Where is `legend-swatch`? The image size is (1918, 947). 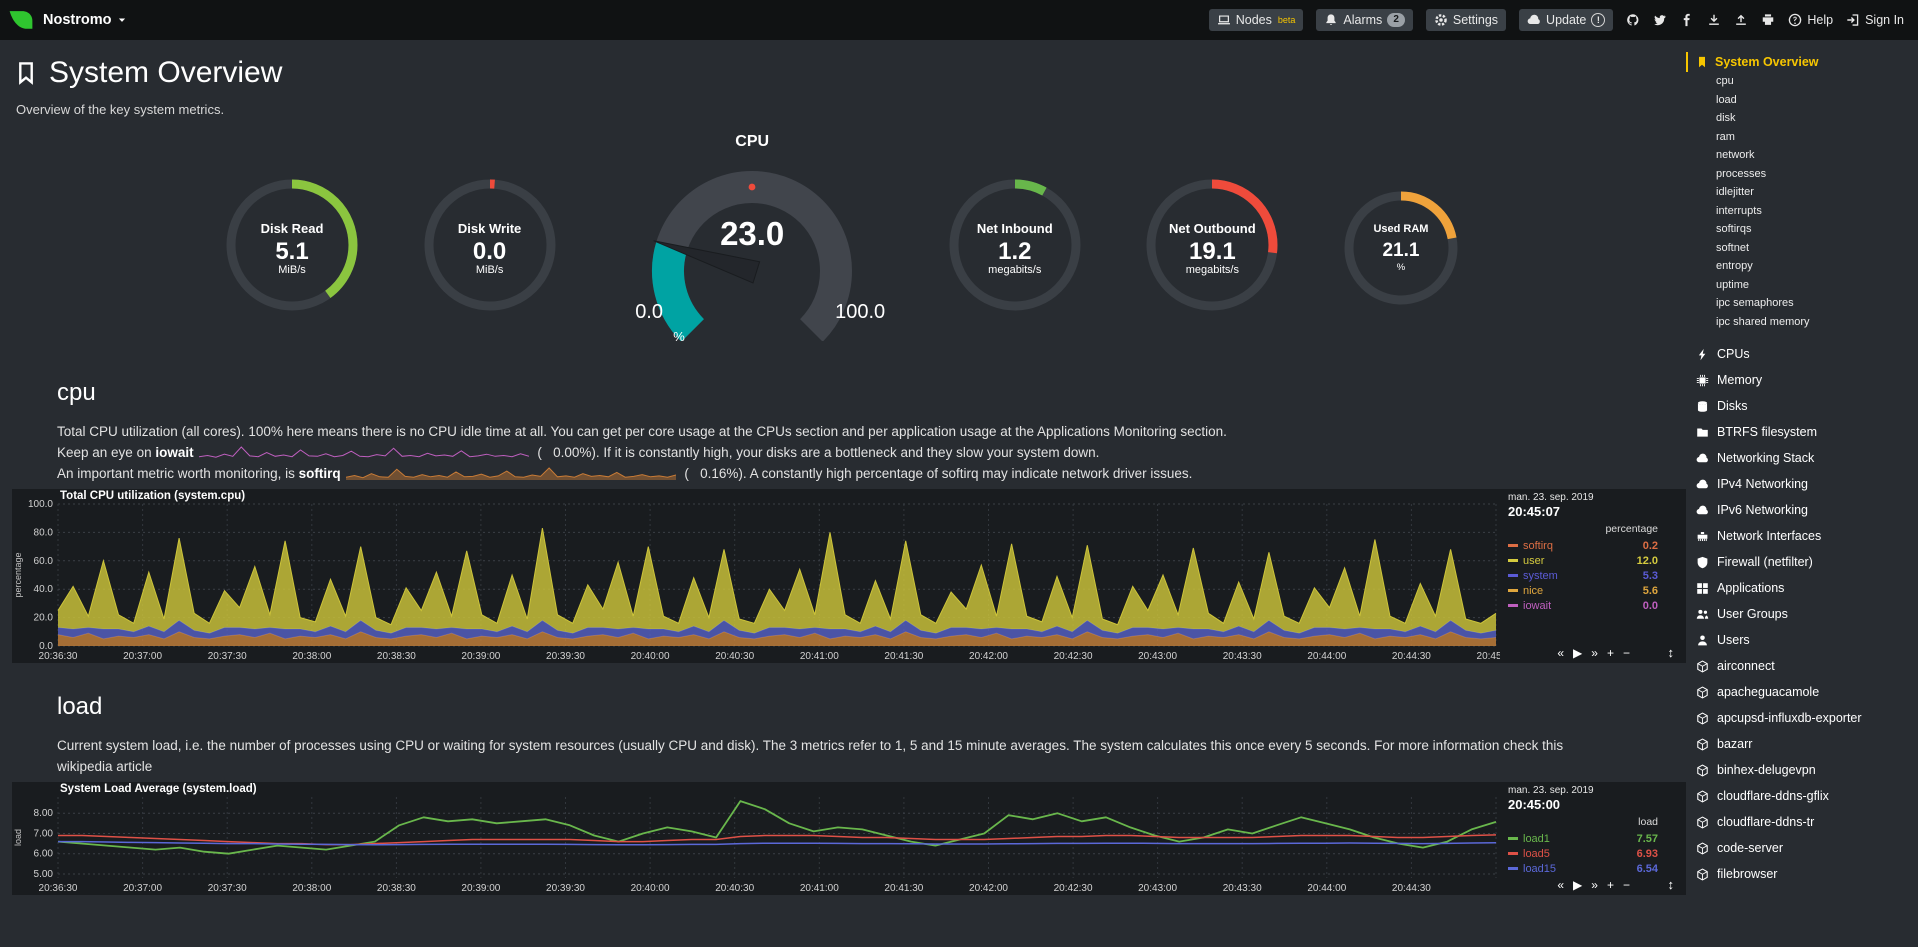 legend-swatch is located at coordinates (1513, 853).